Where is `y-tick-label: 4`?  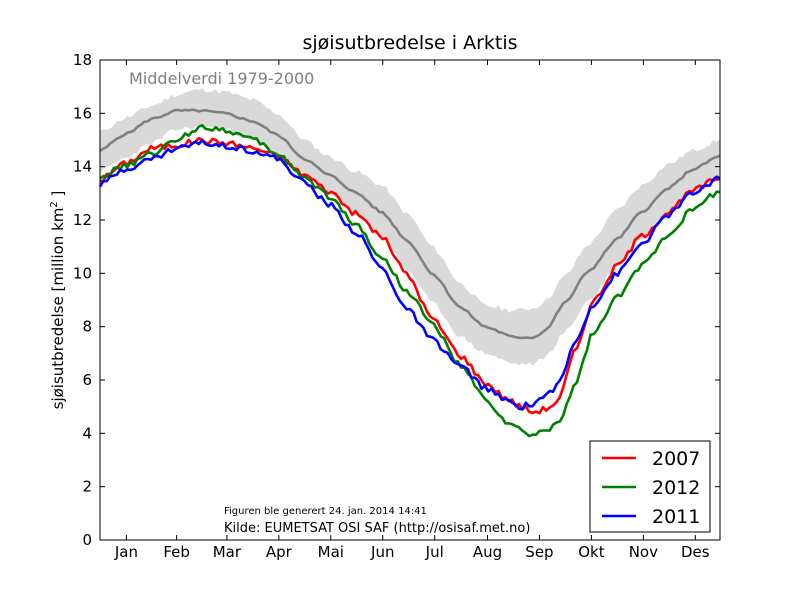
y-tick-label: 4 is located at coordinates (87, 433).